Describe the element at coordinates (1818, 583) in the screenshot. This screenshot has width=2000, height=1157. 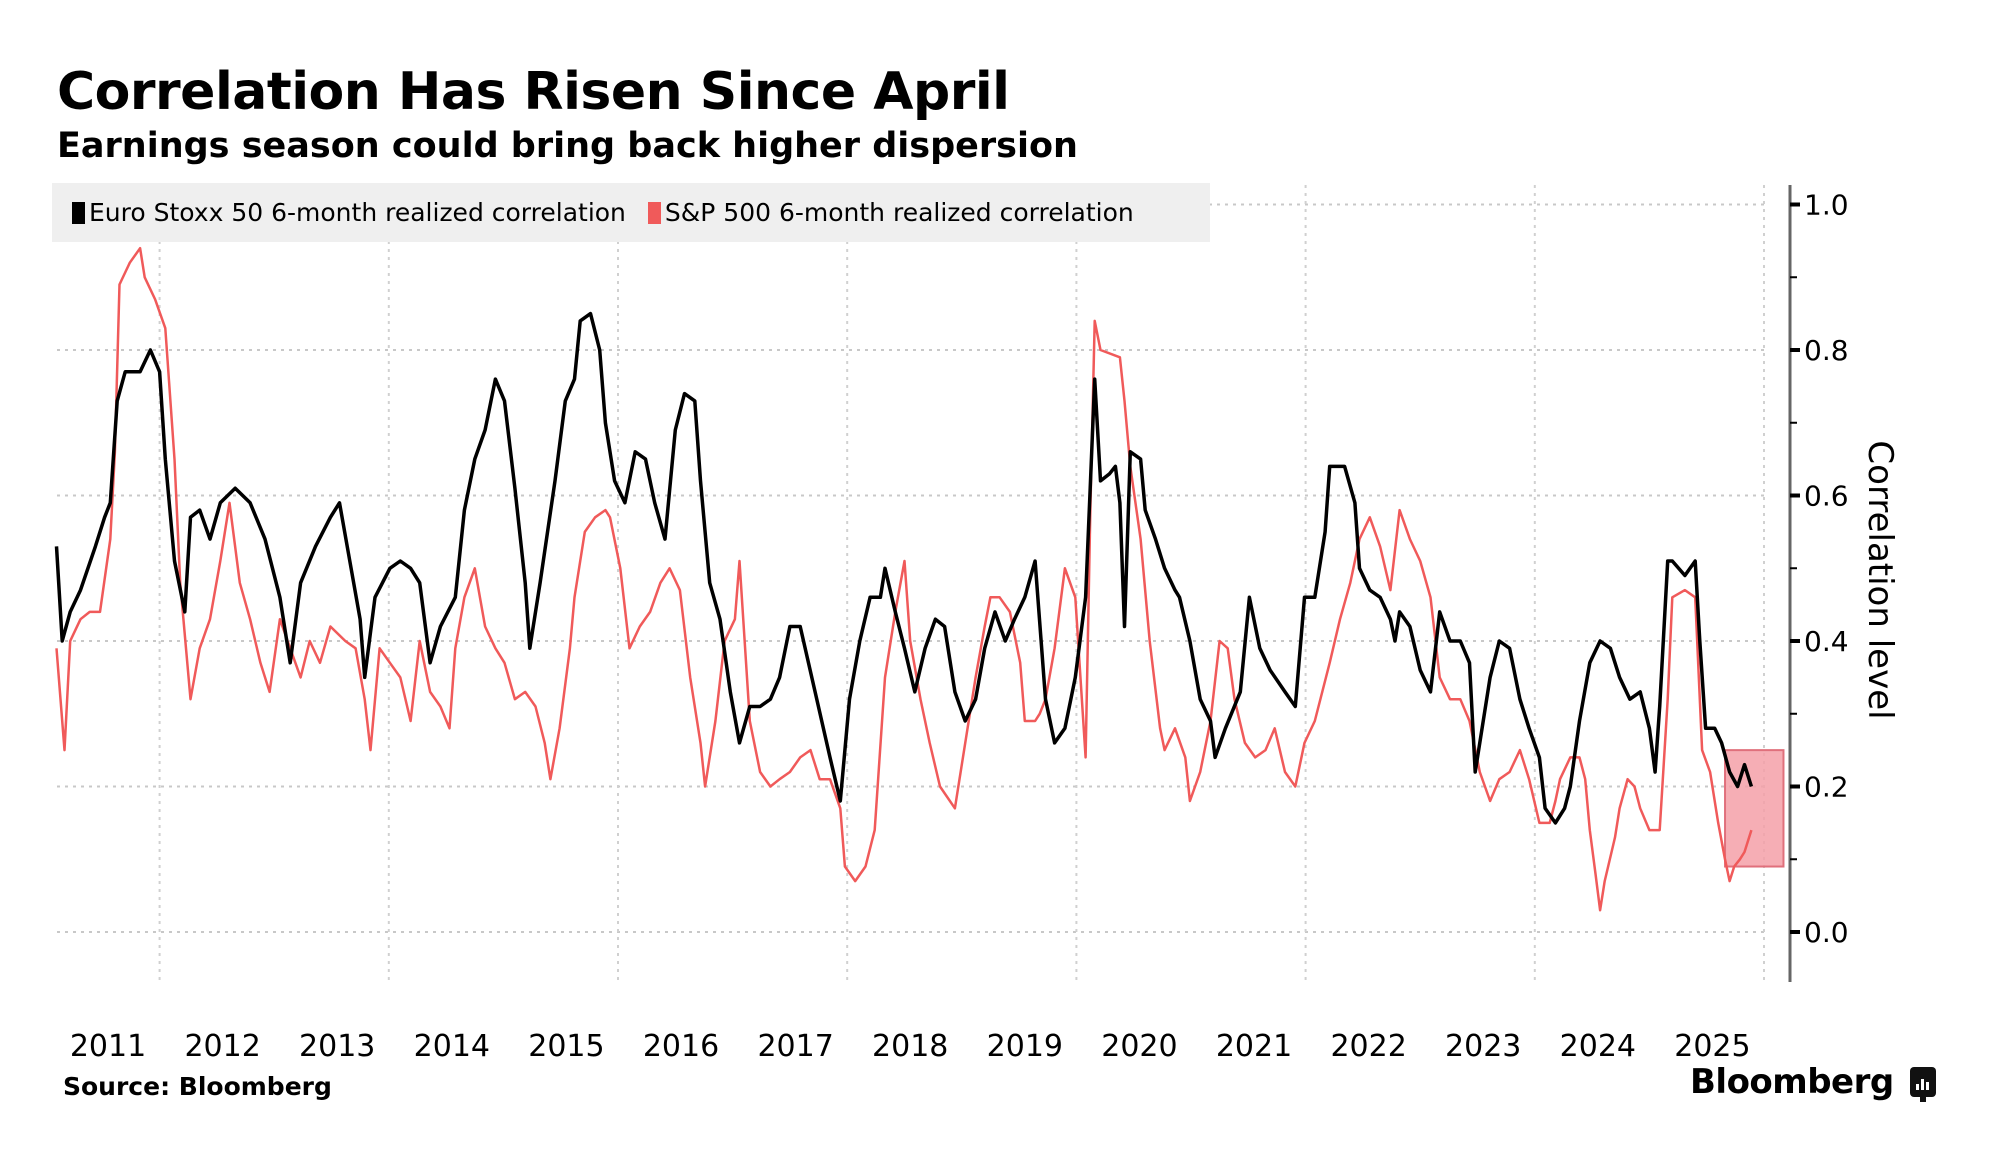
I see `y-axis: 0.0 0.2 0.4 0.6 0.8 1.0` at that location.